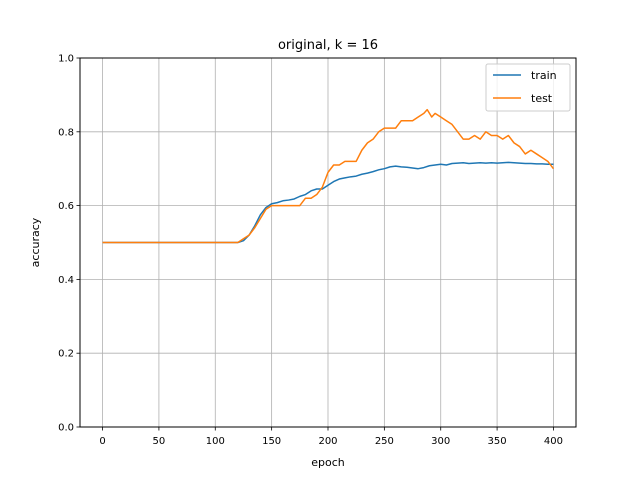 Image resolution: width=640 pixels, height=480 pixels. I want to click on legend: train test, so click(528, 87).